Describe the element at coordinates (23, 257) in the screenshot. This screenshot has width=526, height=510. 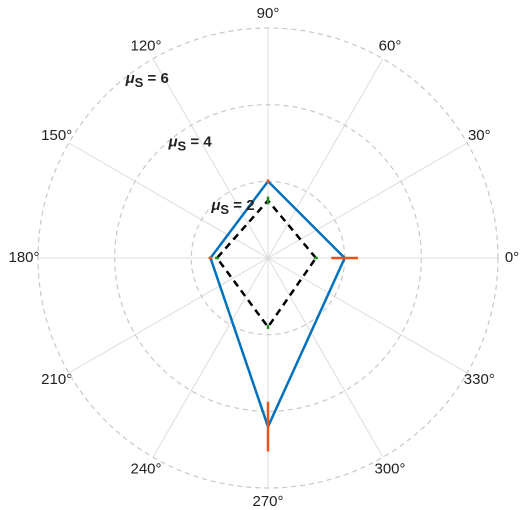
I see `theta-tick-label: 180°` at that location.